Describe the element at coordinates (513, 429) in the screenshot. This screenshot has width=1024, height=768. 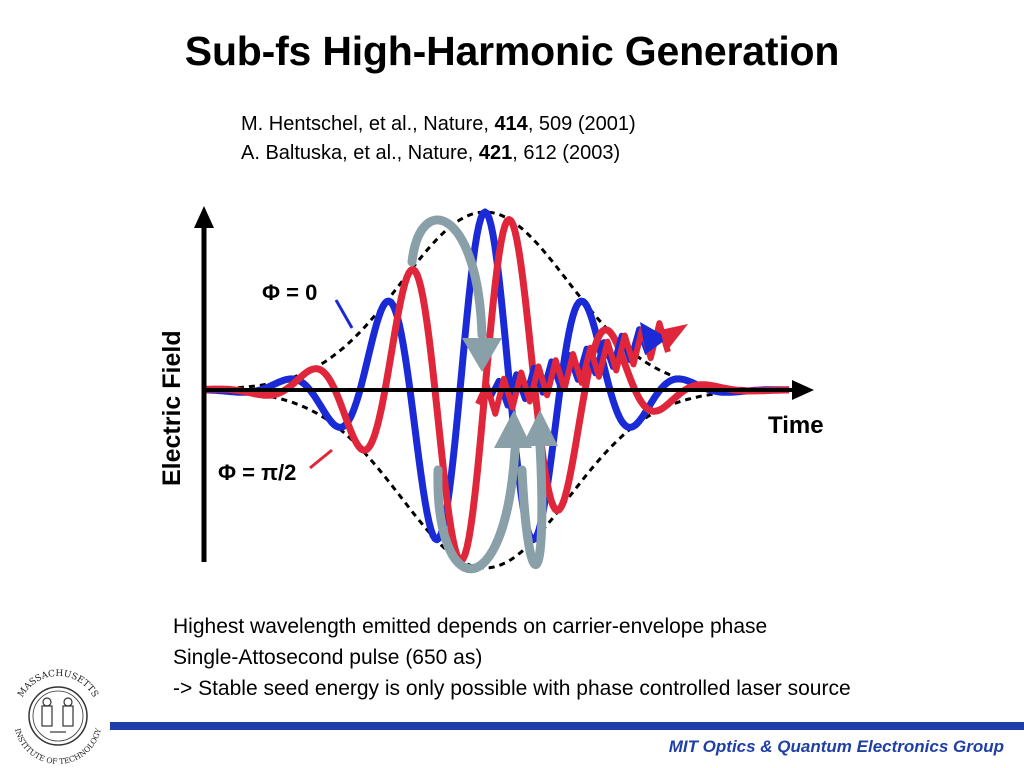
I see `electron-trajectory-bottom-arrowhead` at that location.